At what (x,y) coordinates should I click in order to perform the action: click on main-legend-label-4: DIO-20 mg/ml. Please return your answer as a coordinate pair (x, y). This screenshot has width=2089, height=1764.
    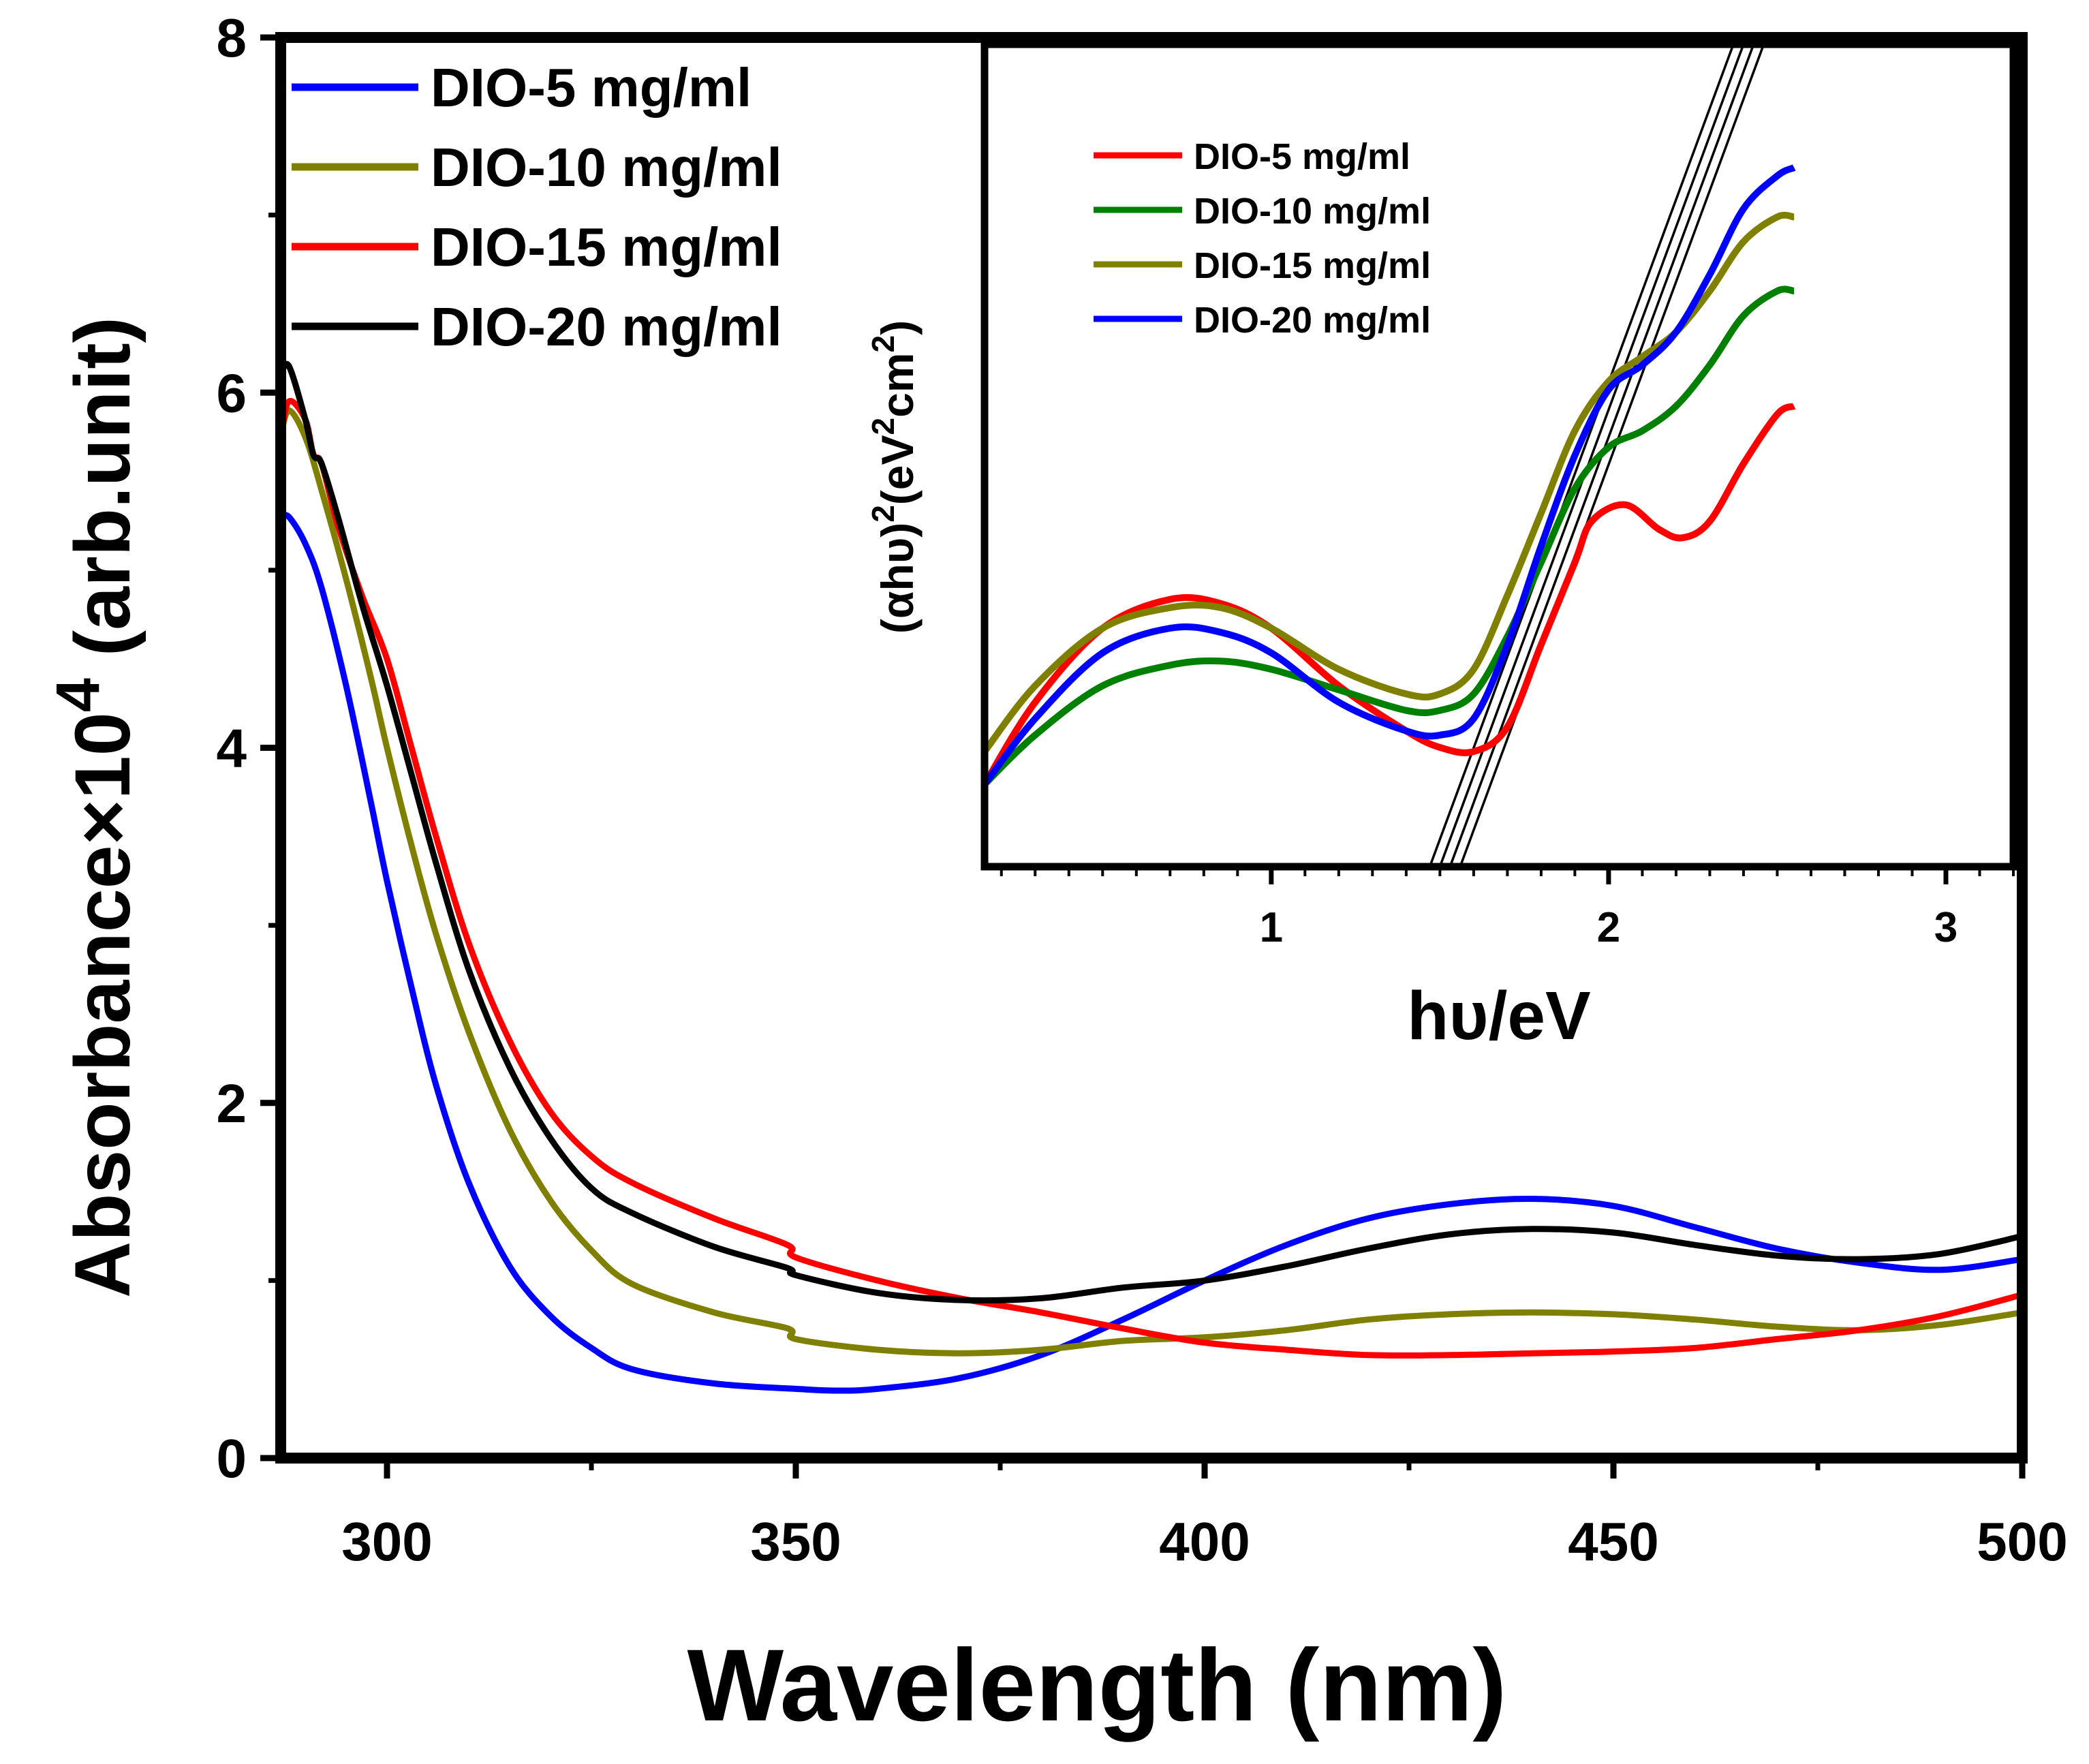
    Looking at the image, I should click on (606, 326).